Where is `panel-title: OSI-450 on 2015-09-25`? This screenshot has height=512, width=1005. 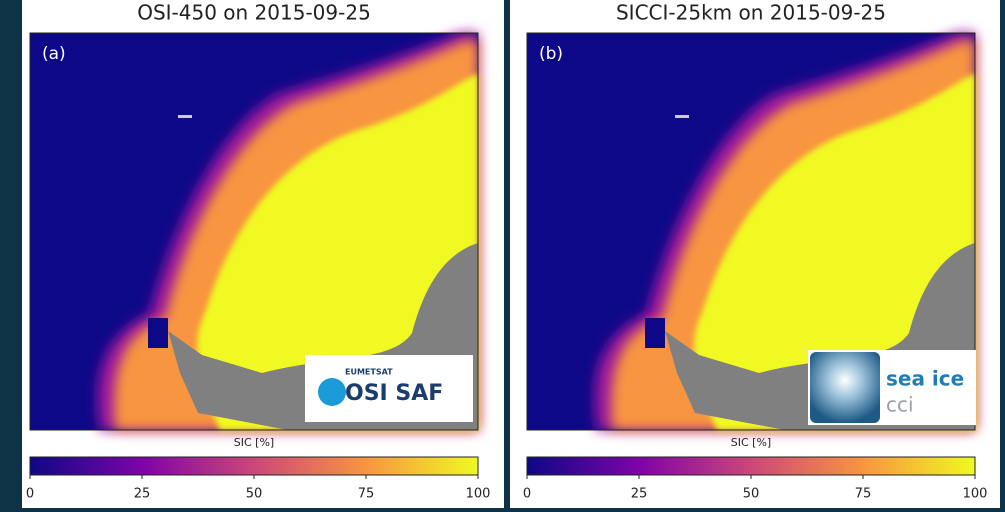
panel-title: OSI-450 on 2015-09-25 is located at coordinates (254, 13).